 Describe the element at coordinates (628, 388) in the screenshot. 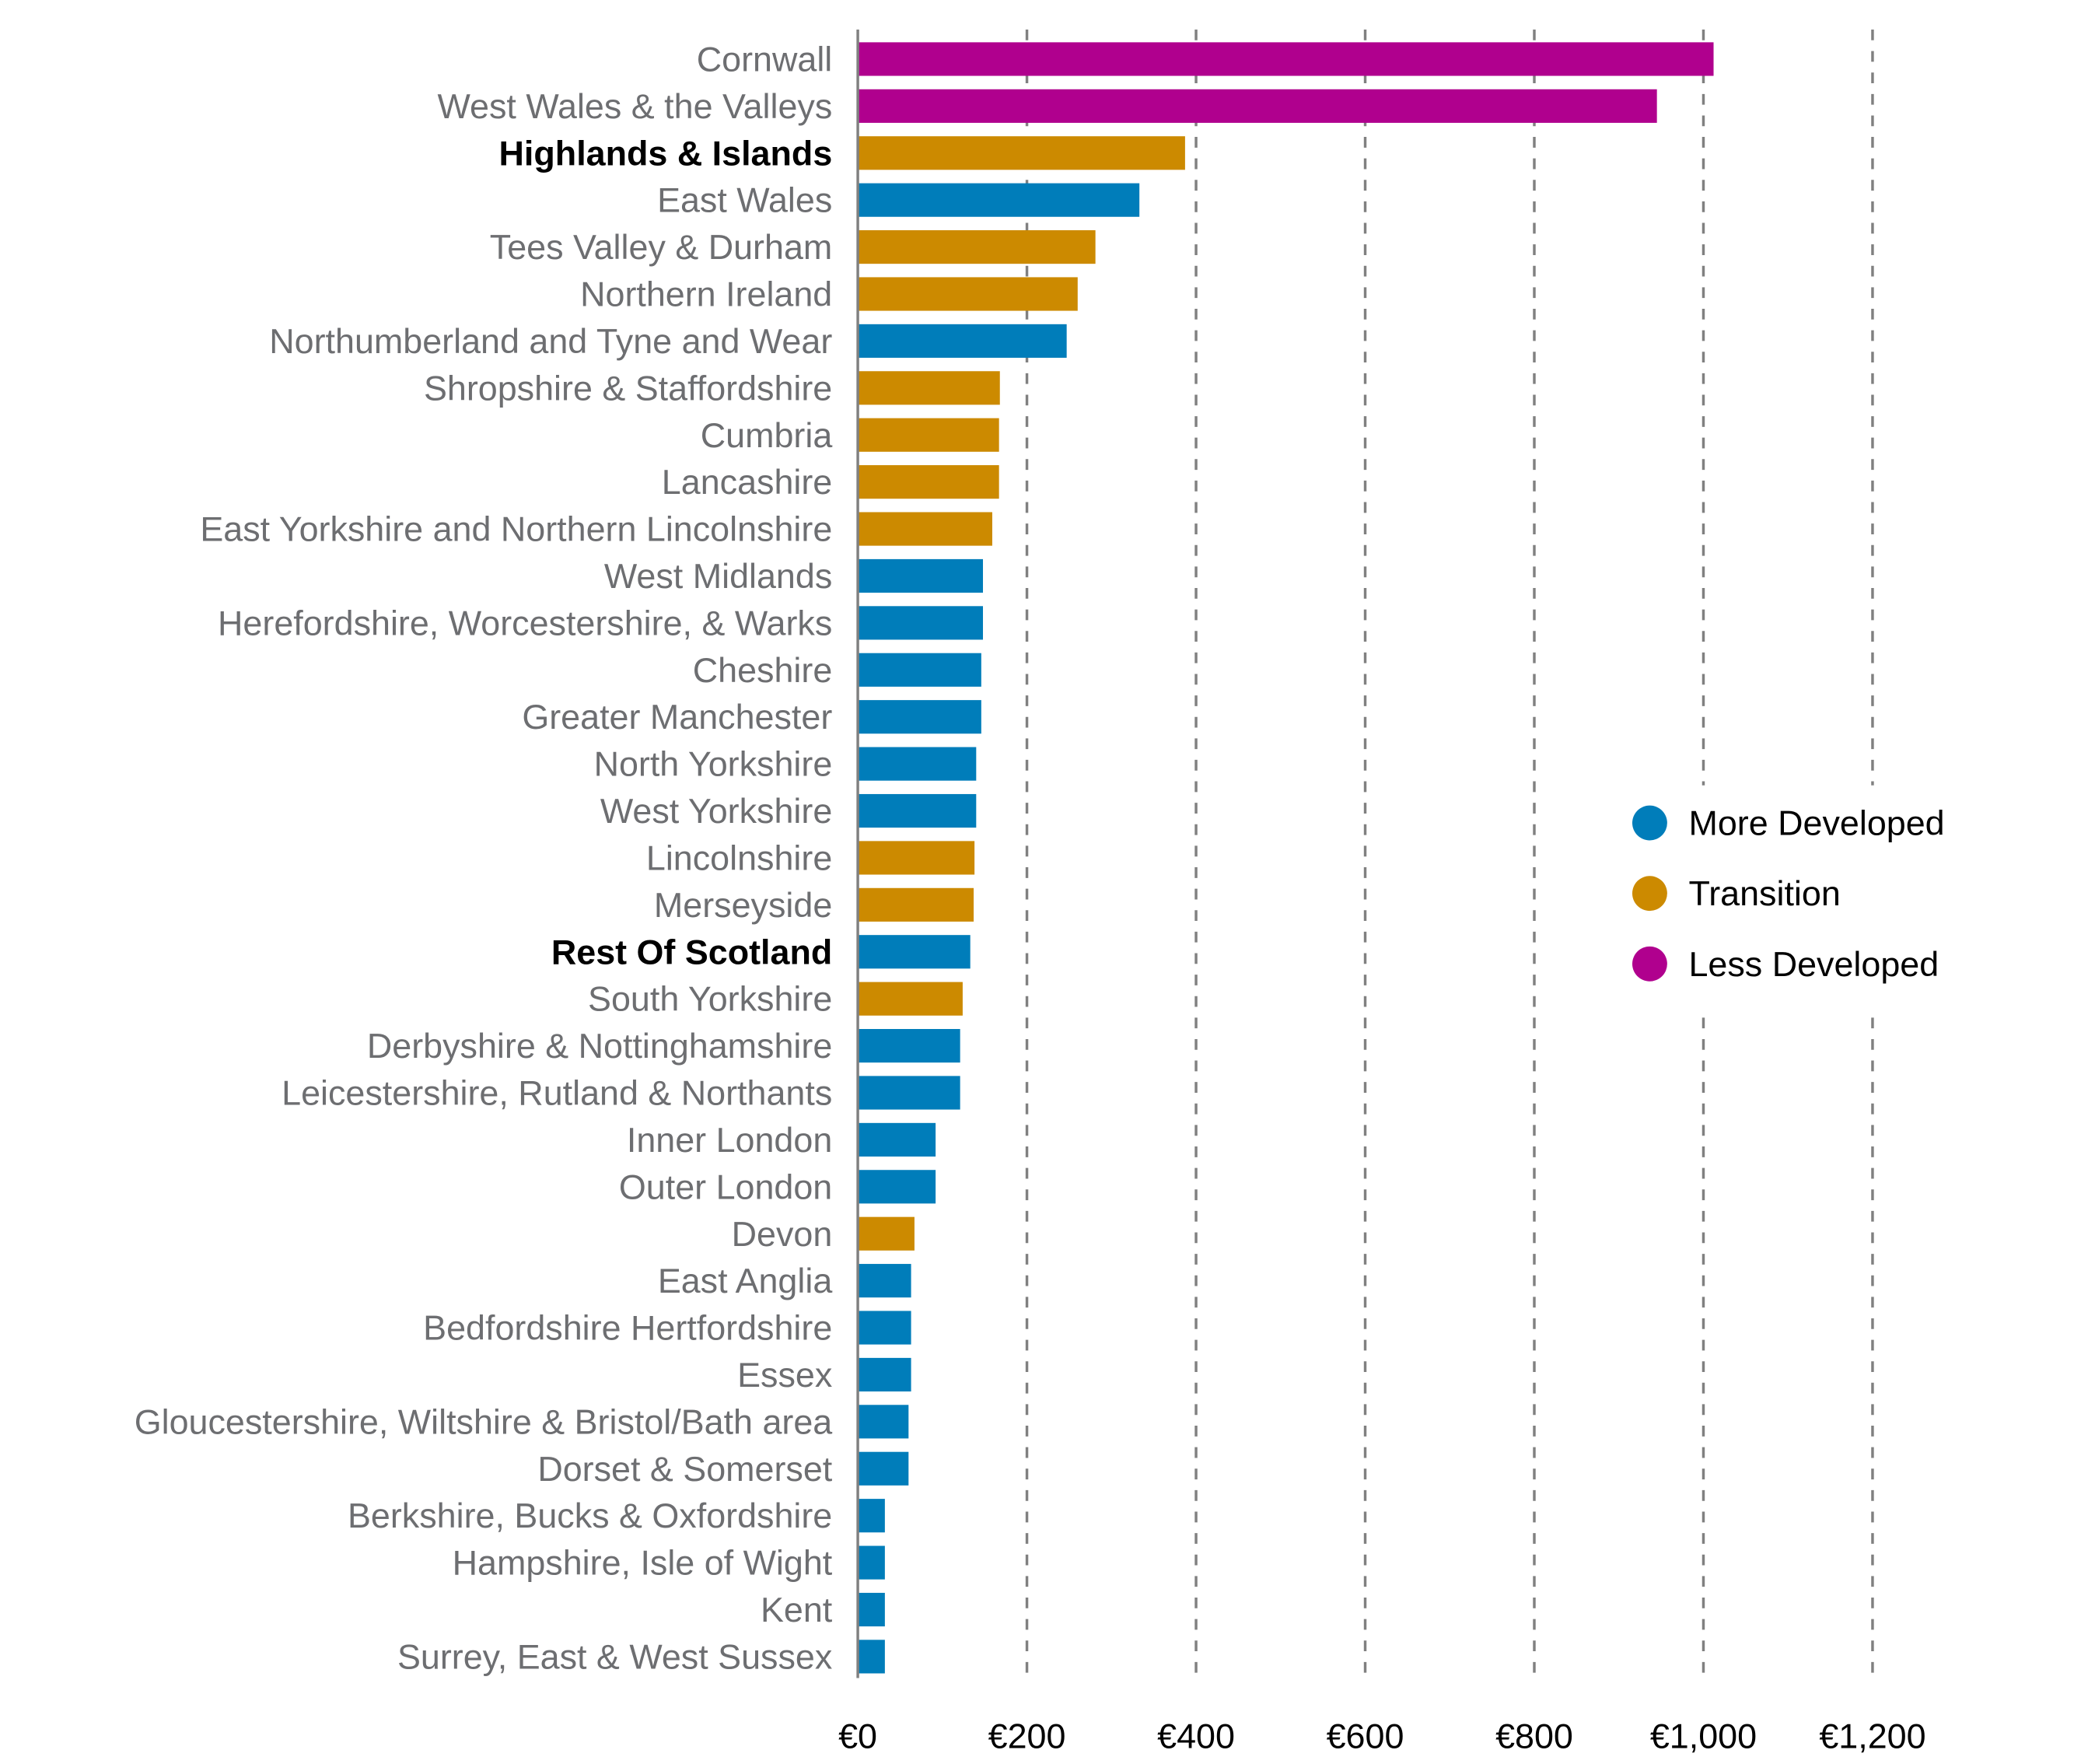

I see `category-label: Shropshire & Staffordshire` at that location.